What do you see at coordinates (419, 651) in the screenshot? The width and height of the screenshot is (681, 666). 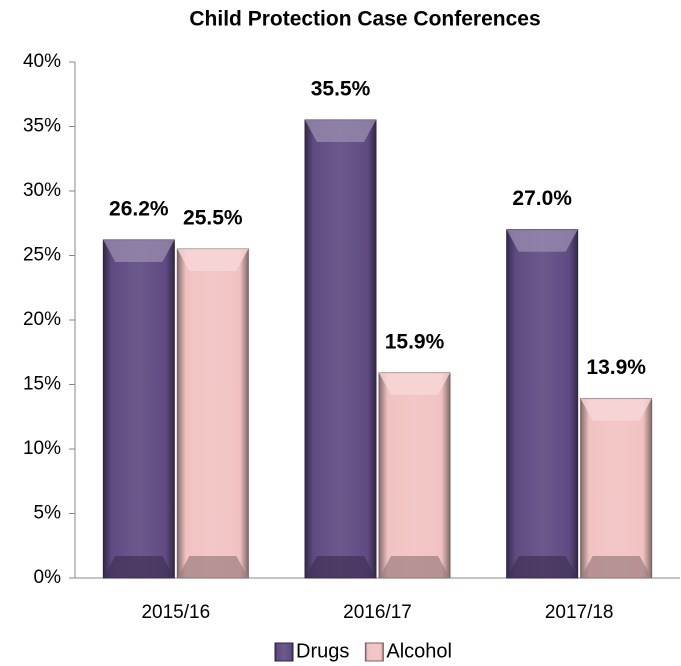 I see `legend-label: Alcohol` at bounding box center [419, 651].